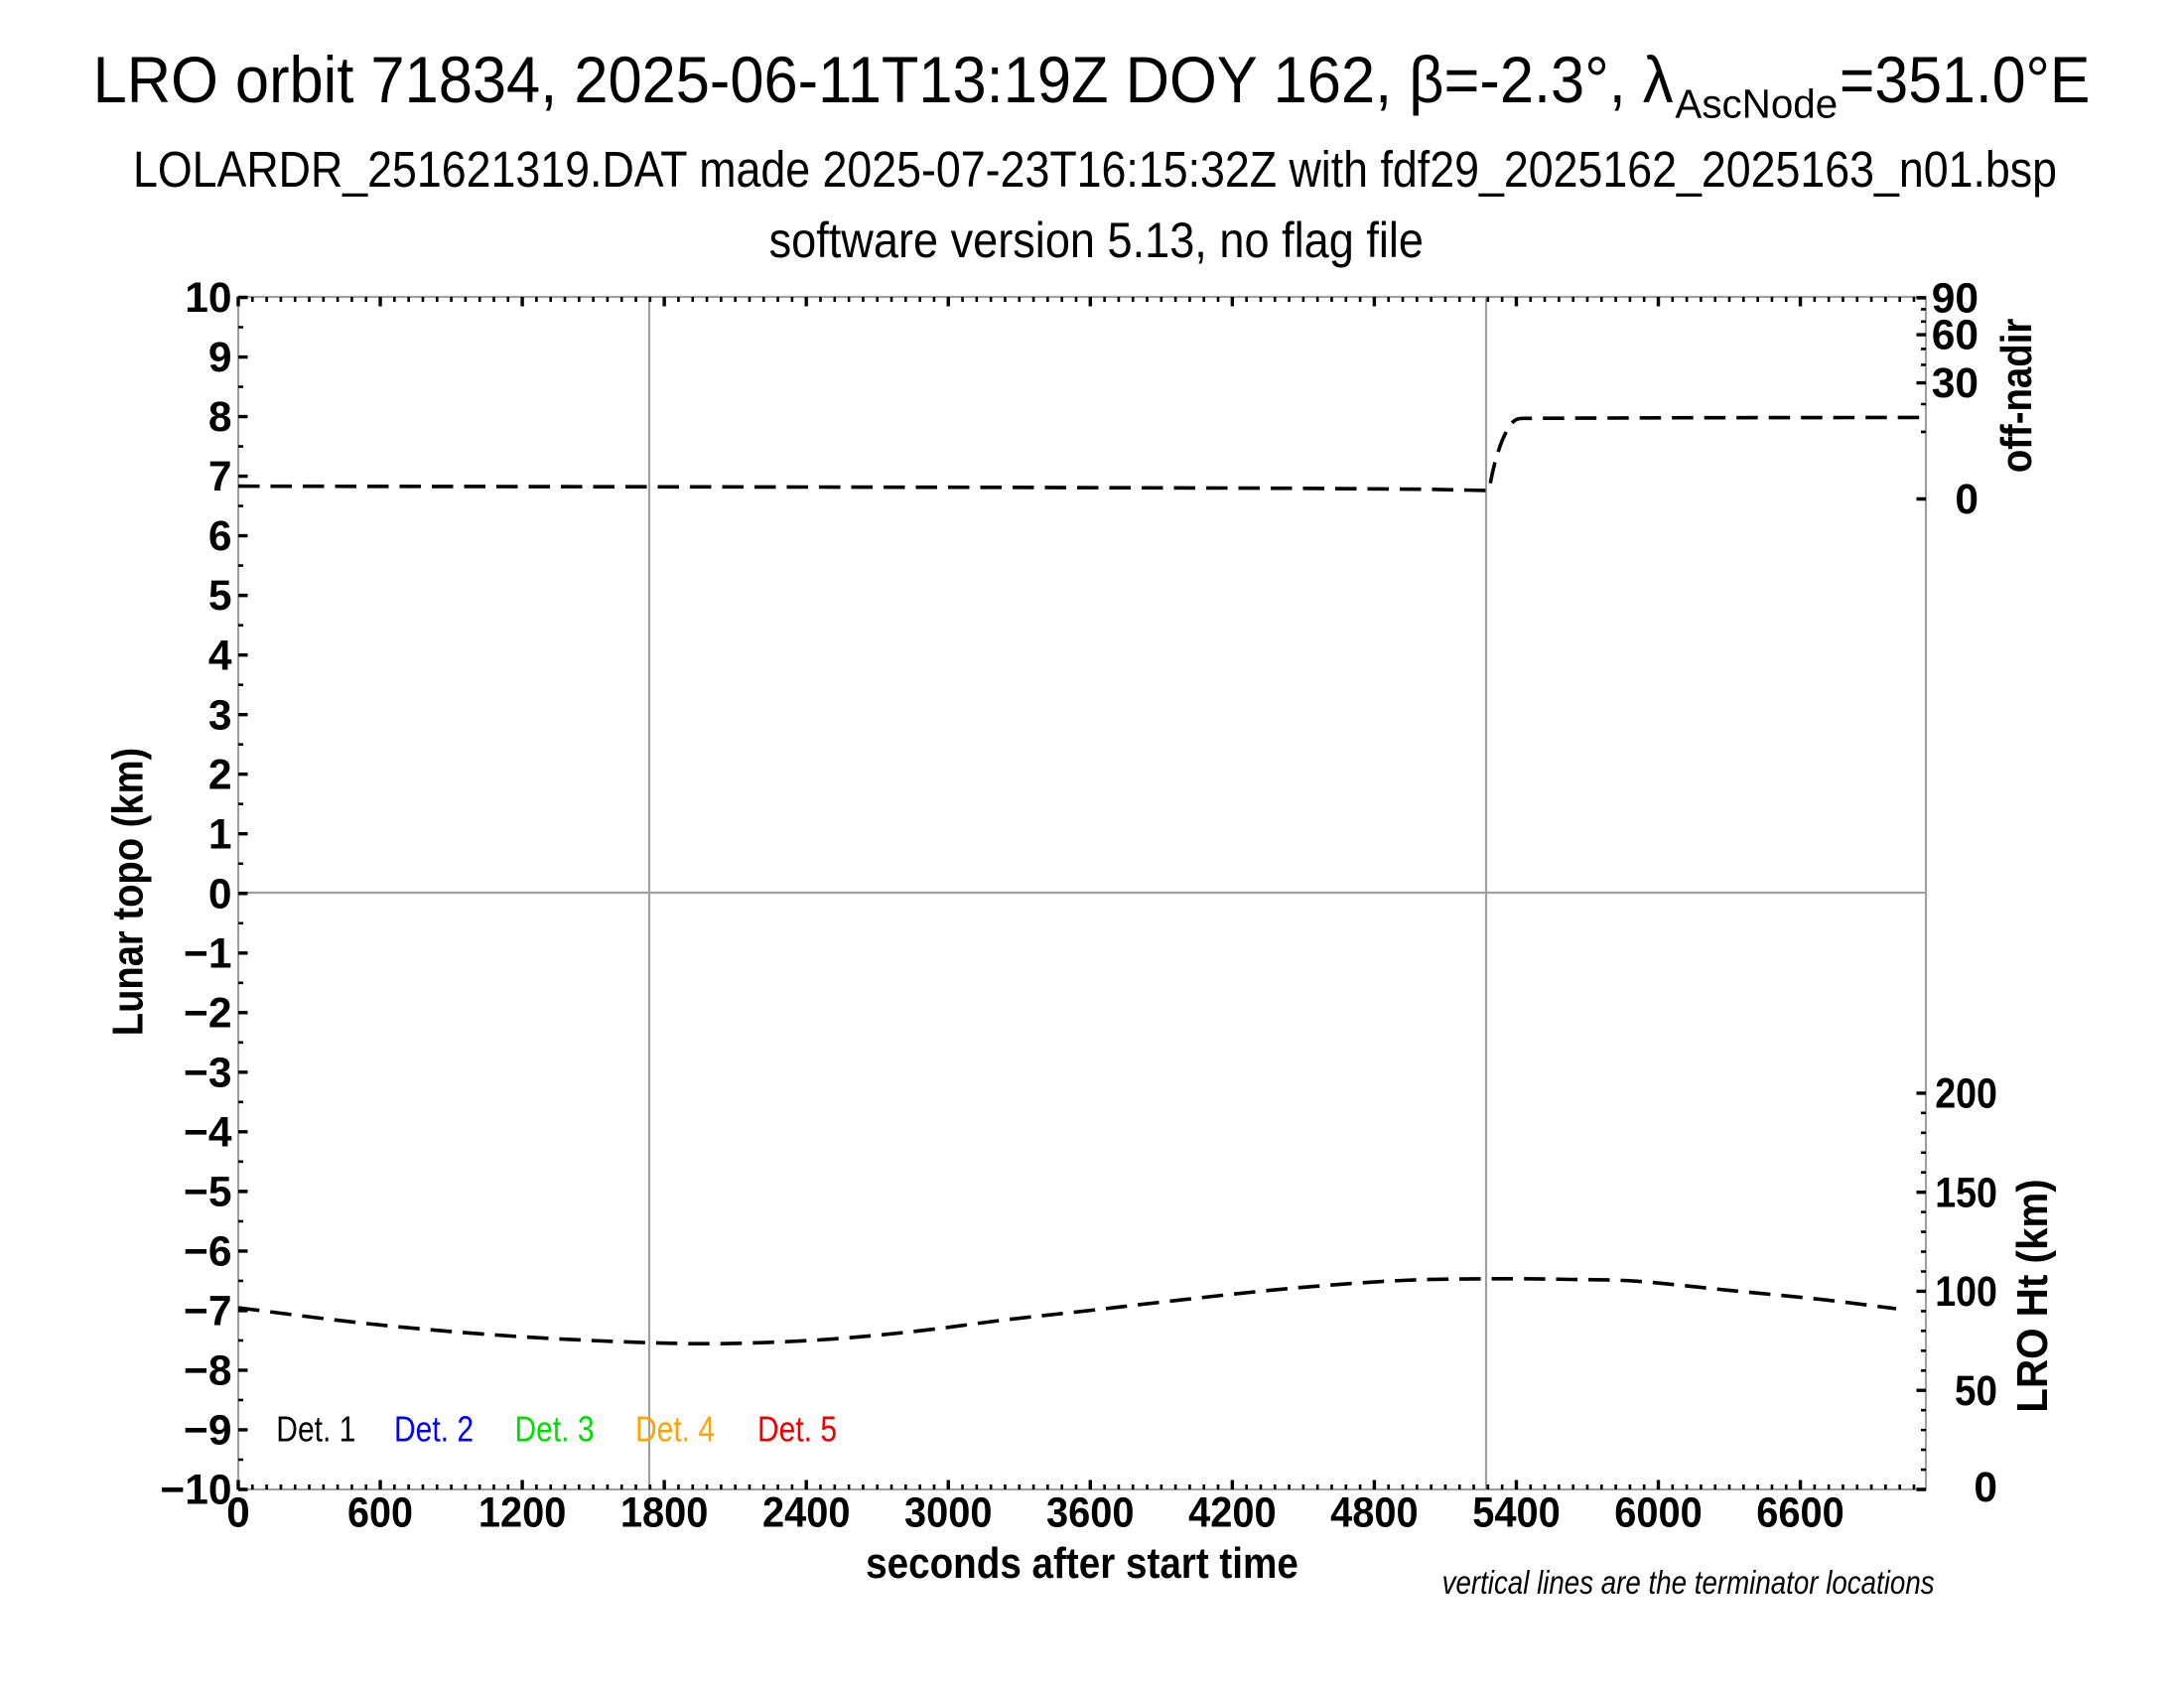 The image size is (2184, 1693). I want to click on svg-text: −2, so click(207, 1013).